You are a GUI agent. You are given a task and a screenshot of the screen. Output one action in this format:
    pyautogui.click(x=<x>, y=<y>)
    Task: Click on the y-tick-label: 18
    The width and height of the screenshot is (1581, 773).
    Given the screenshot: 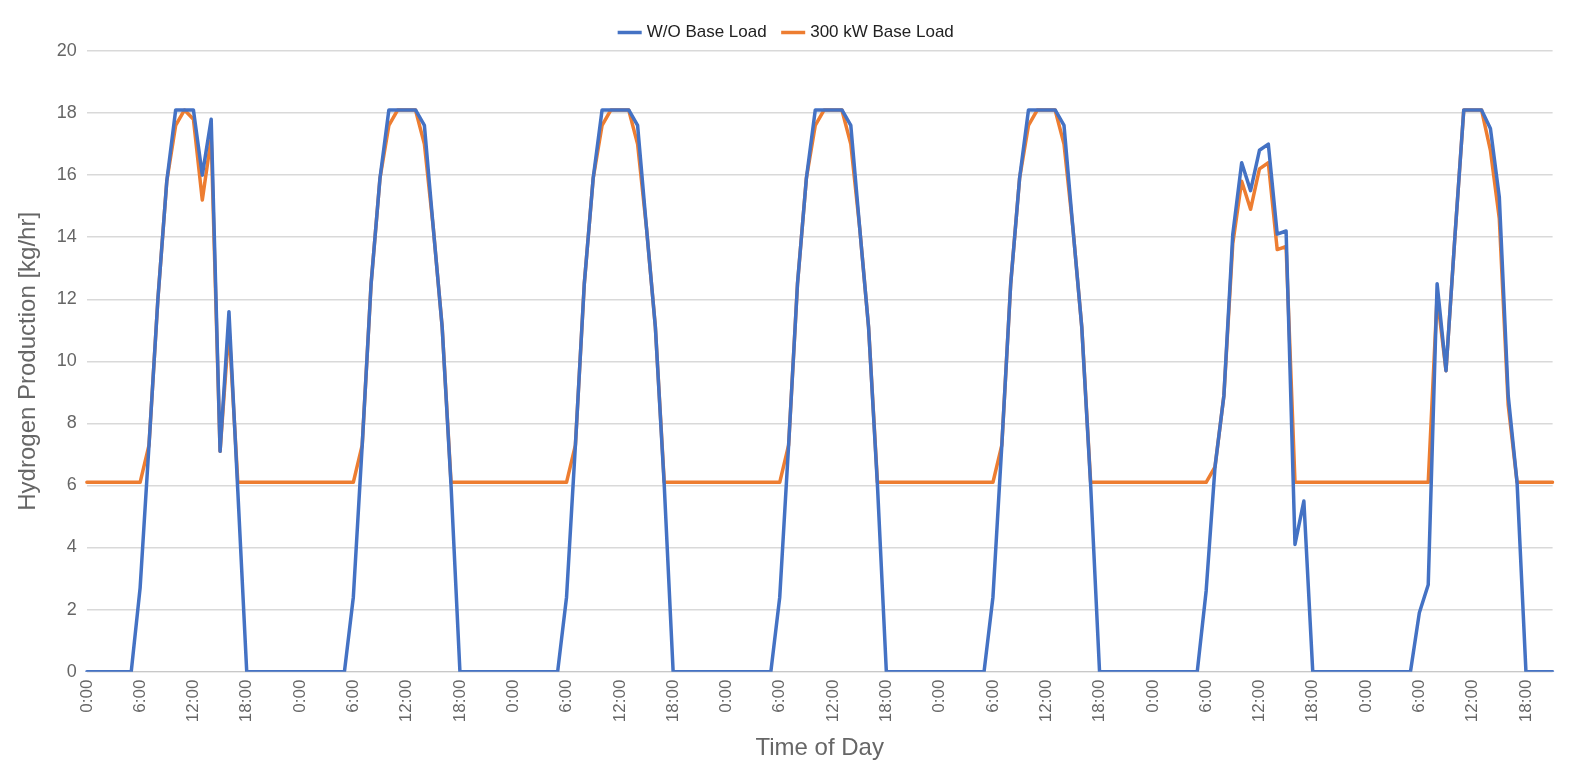 What is the action you would take?
    pyautogui.click(x=66, y=112)
    